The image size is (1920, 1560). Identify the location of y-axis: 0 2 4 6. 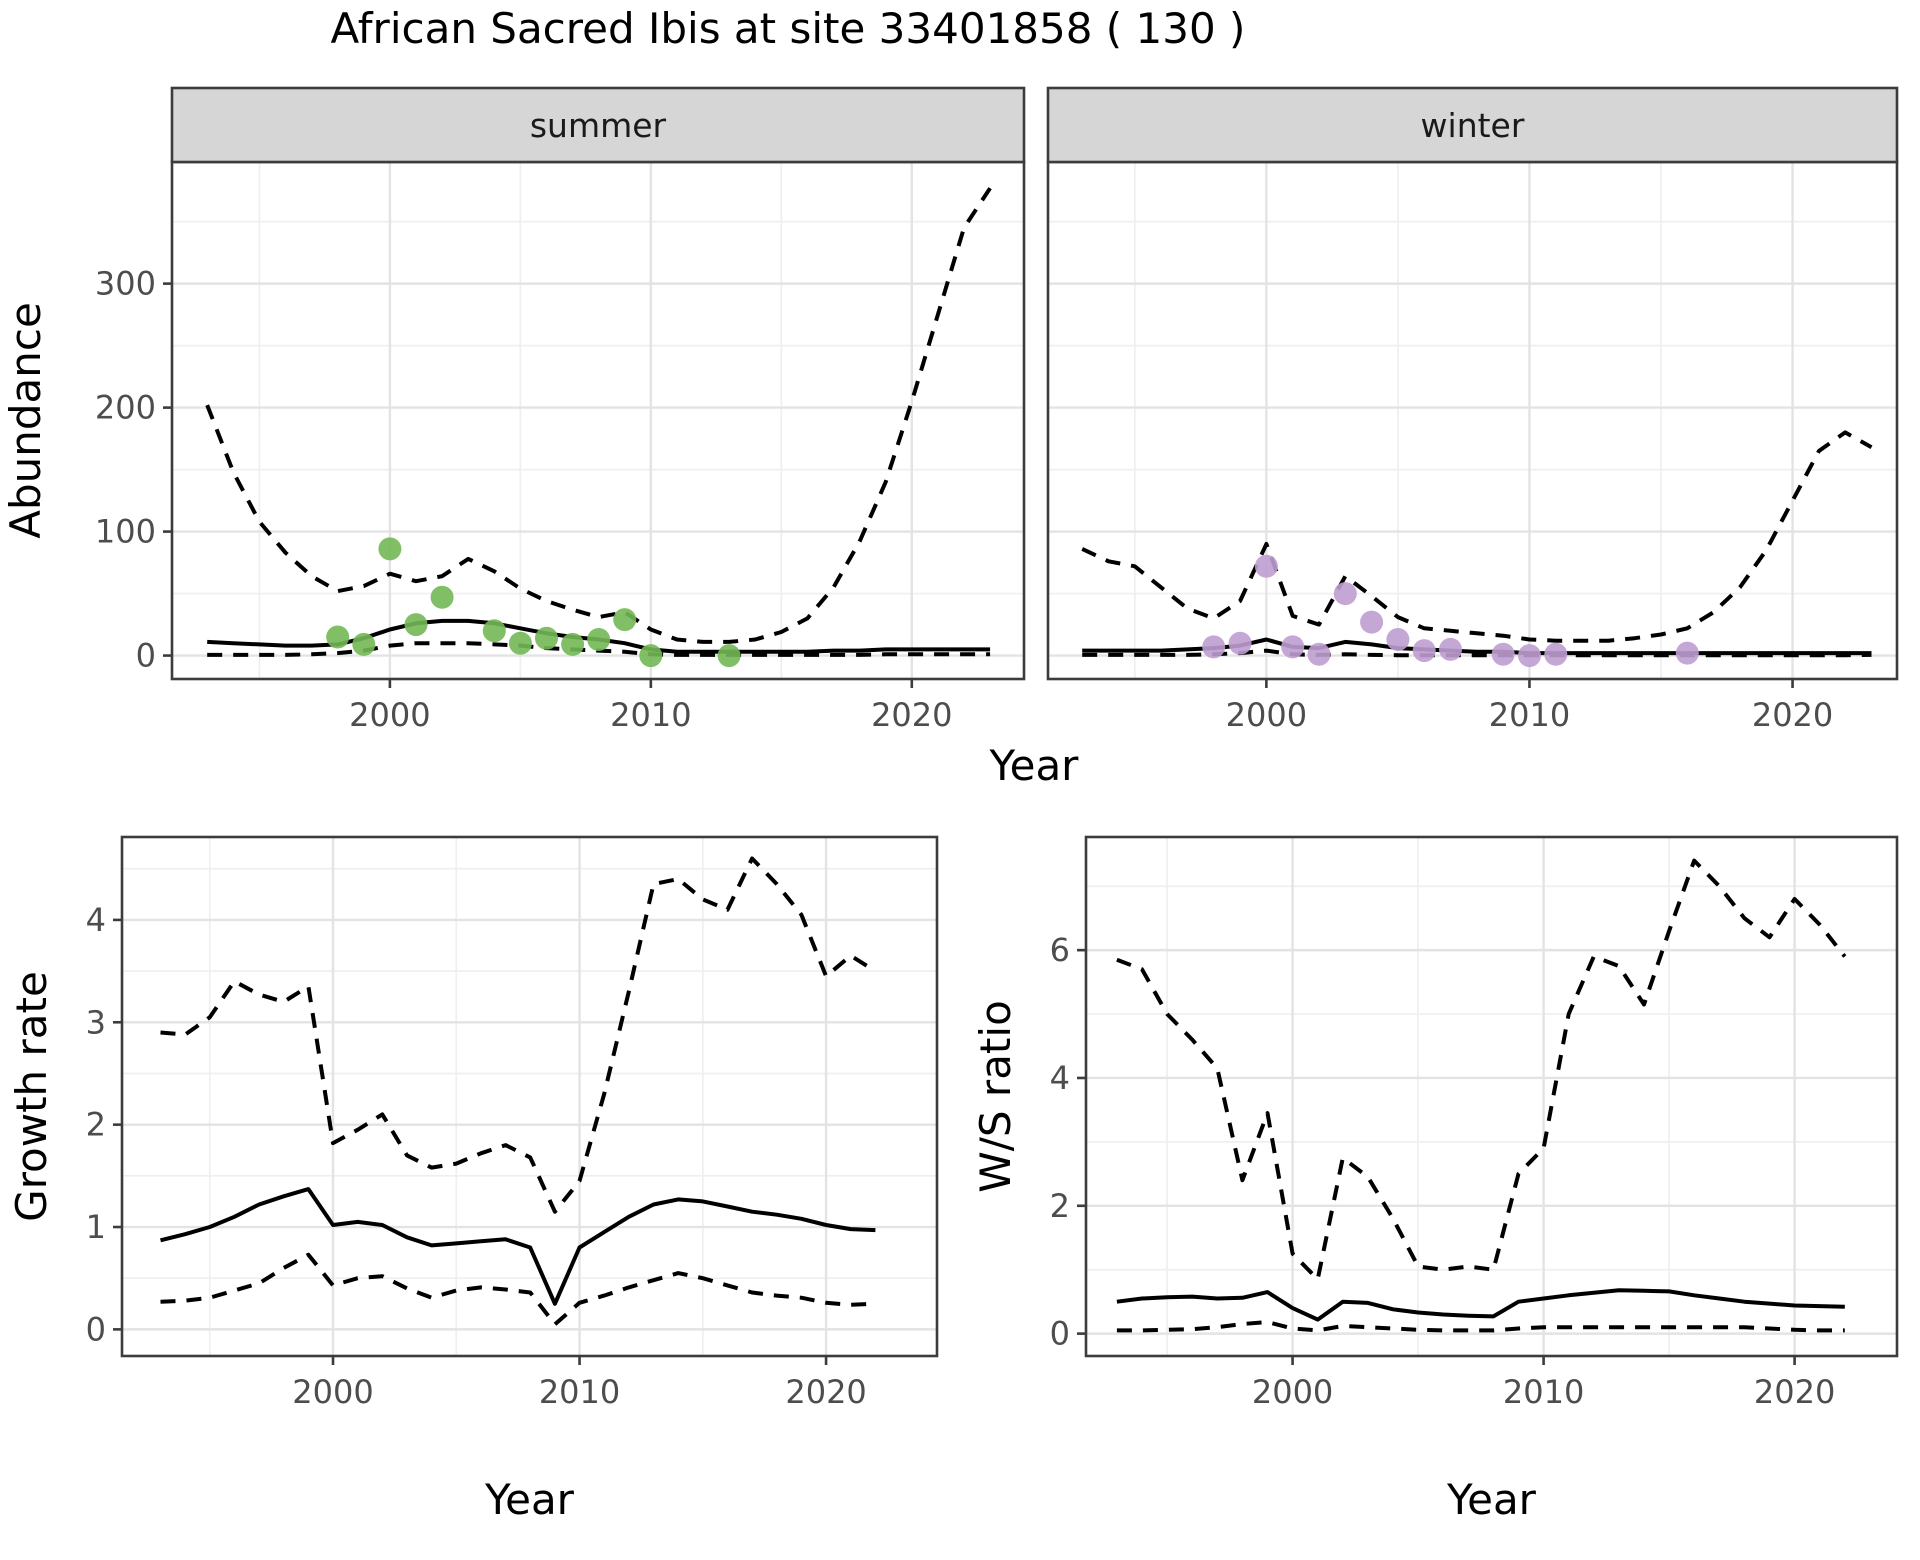
(1068, 1142).